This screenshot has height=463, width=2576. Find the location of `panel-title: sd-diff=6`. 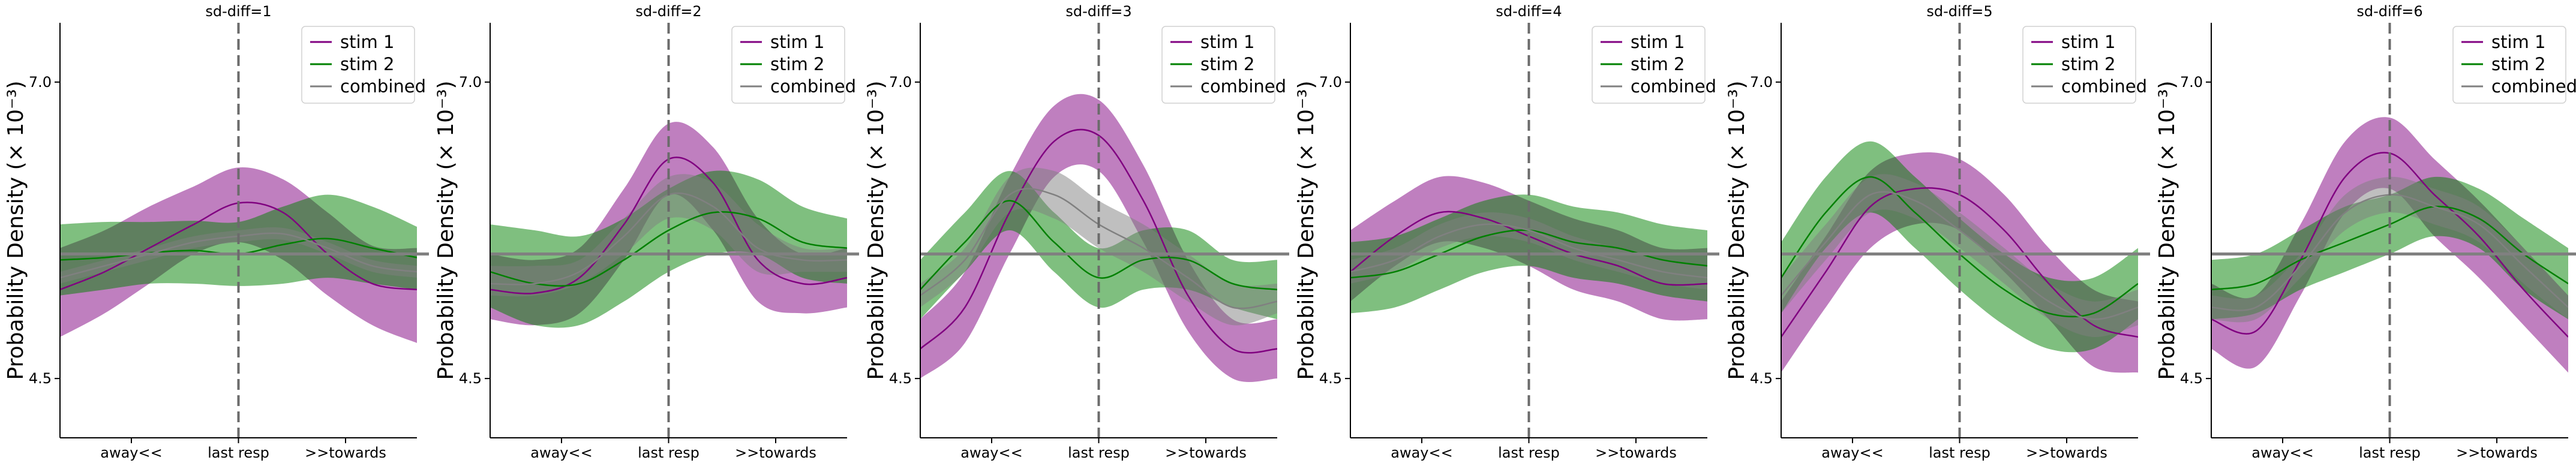

panel-title: sd-diff=6 is located at coordinates (2389, 11).